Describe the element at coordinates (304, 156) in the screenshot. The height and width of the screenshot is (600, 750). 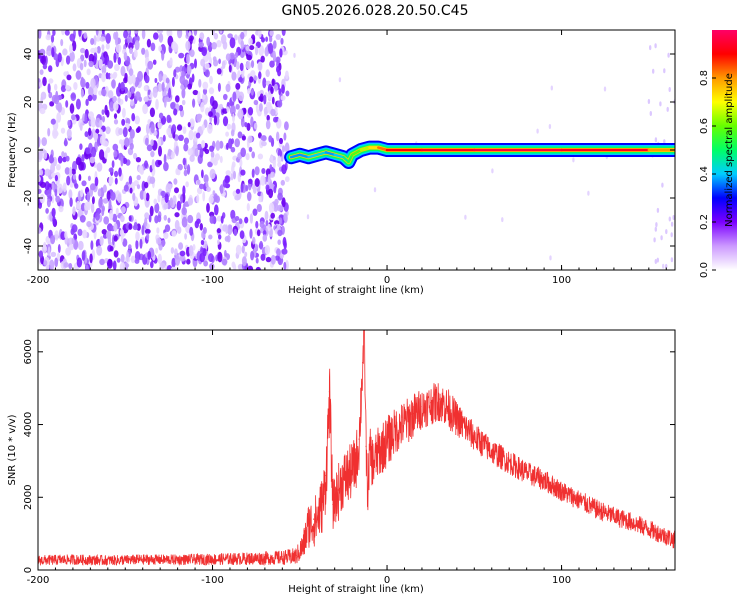
I see `signal-track-segment` at that location.